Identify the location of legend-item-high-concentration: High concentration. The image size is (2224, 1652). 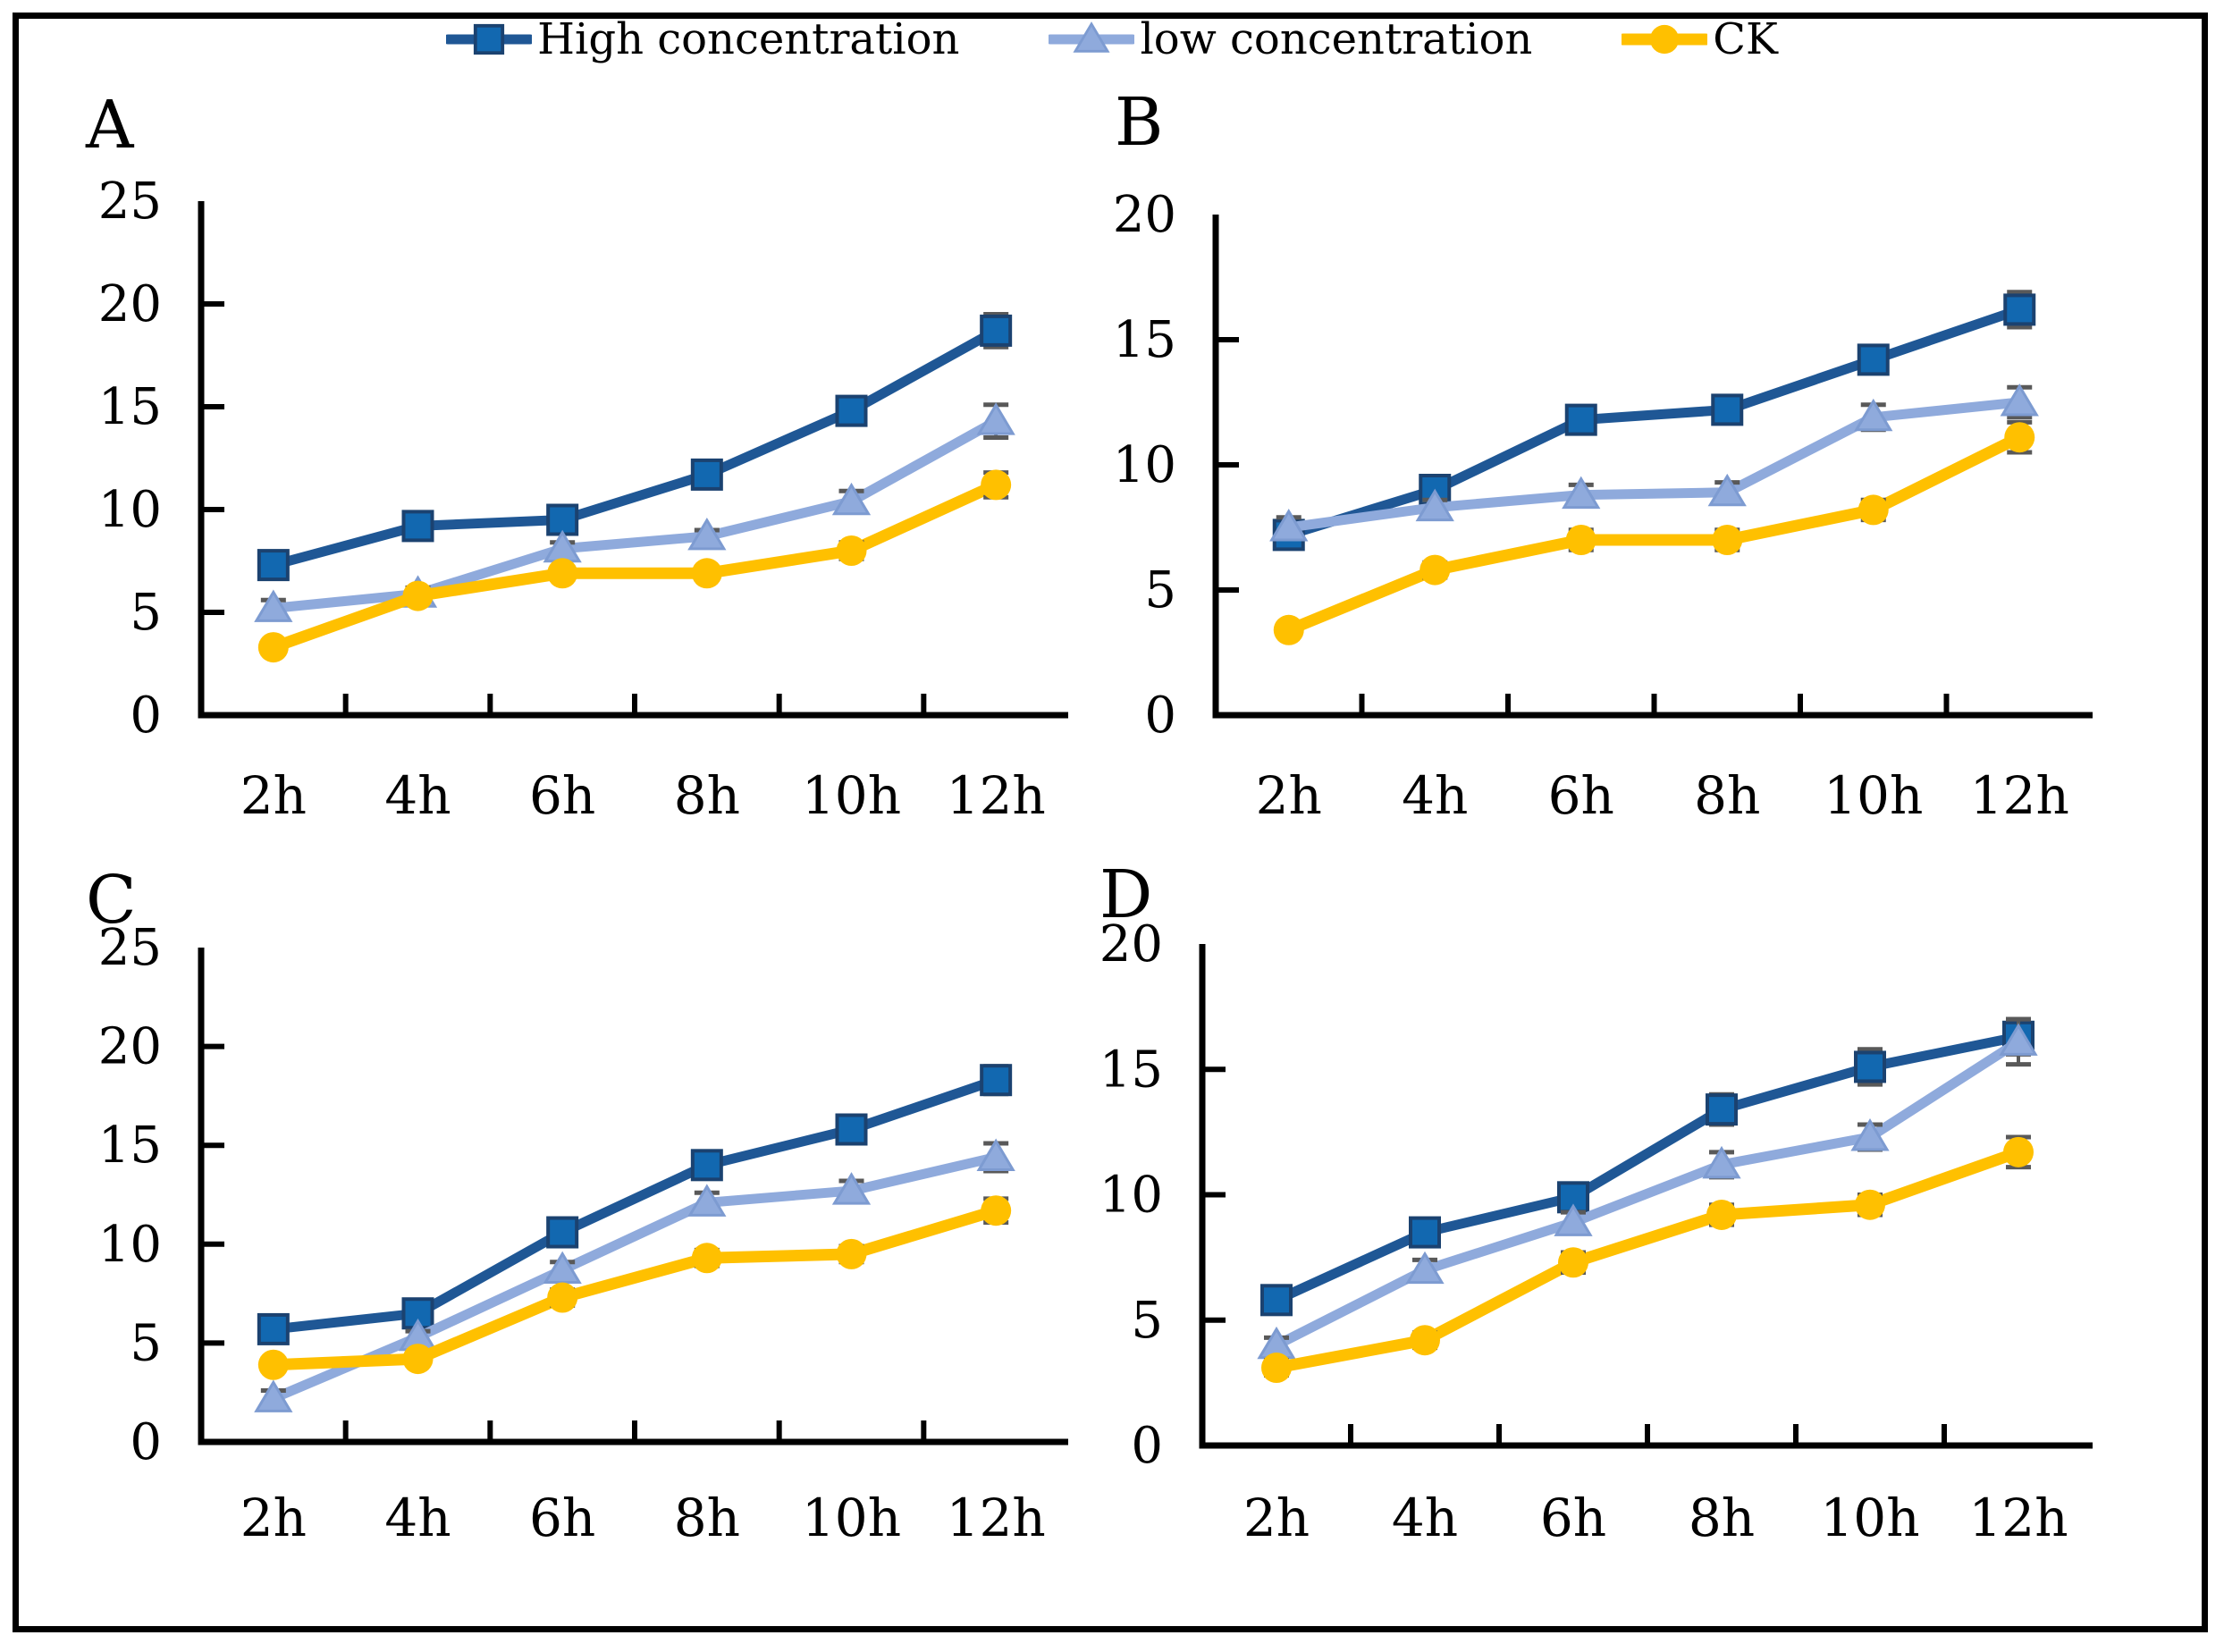
(702, 39).